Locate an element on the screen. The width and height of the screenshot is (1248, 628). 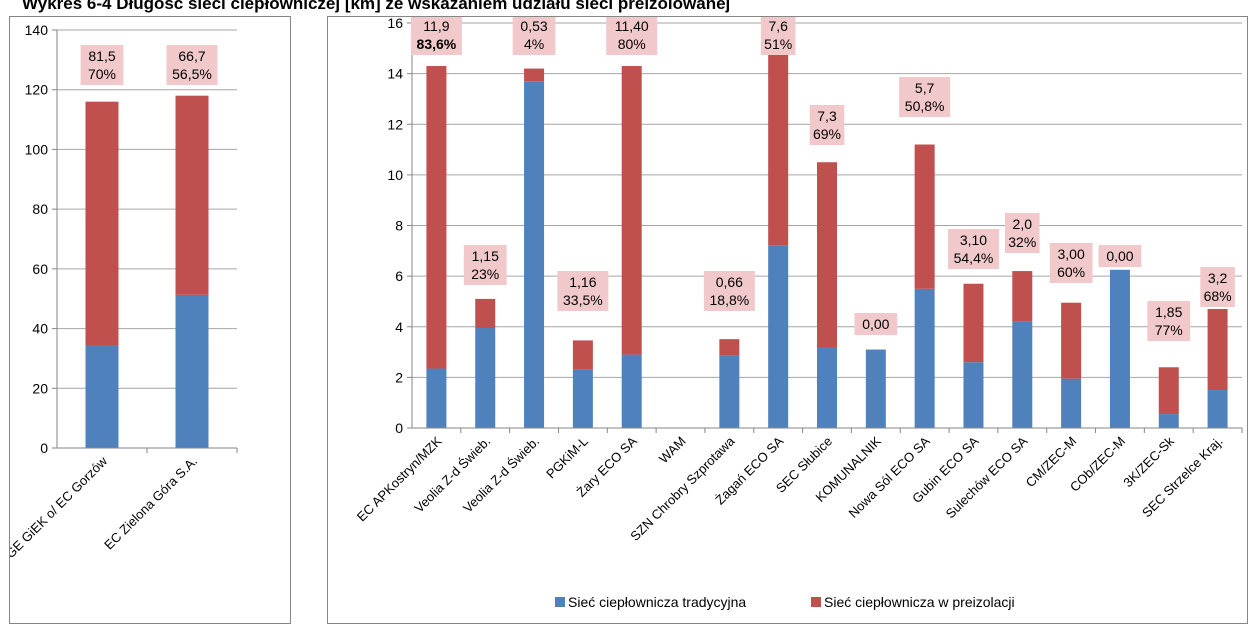
annotation: 1,16 33,5% is located at coordinates (583, 291).